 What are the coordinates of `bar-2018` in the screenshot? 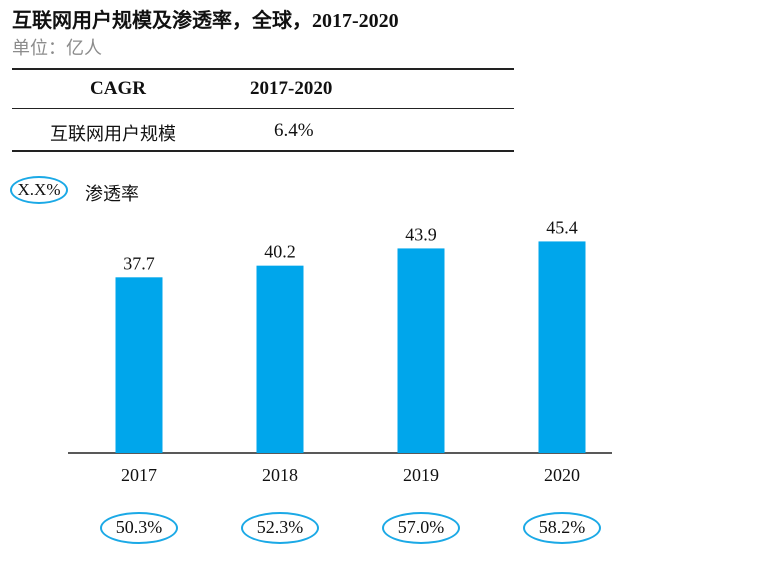 It's located at (280, 359).